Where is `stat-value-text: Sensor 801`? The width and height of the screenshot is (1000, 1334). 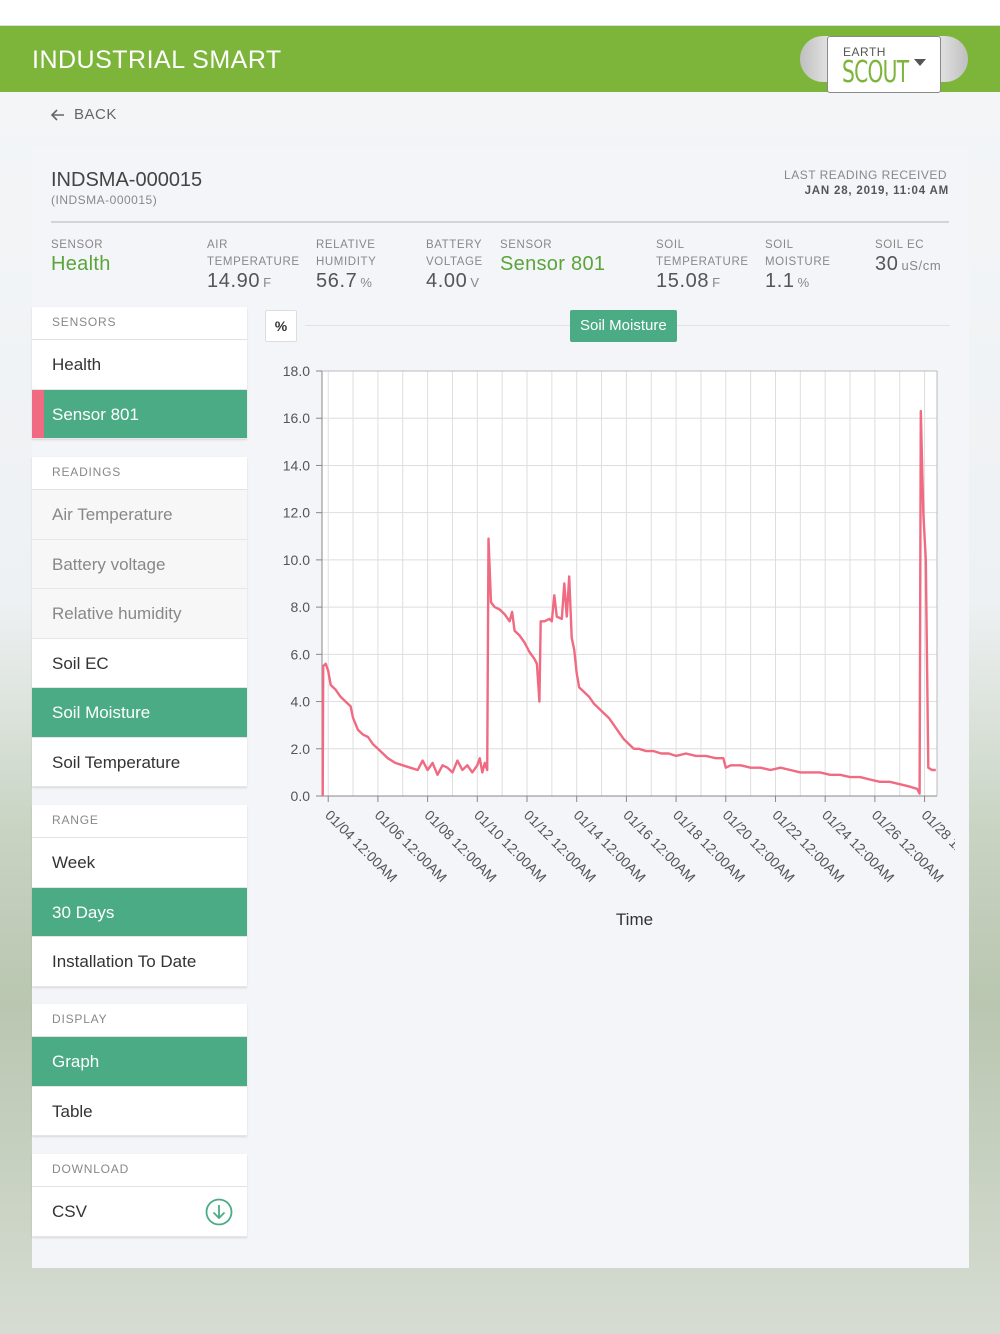 stat-value-text: Sensor 801 is located at coordinates (553, 264).